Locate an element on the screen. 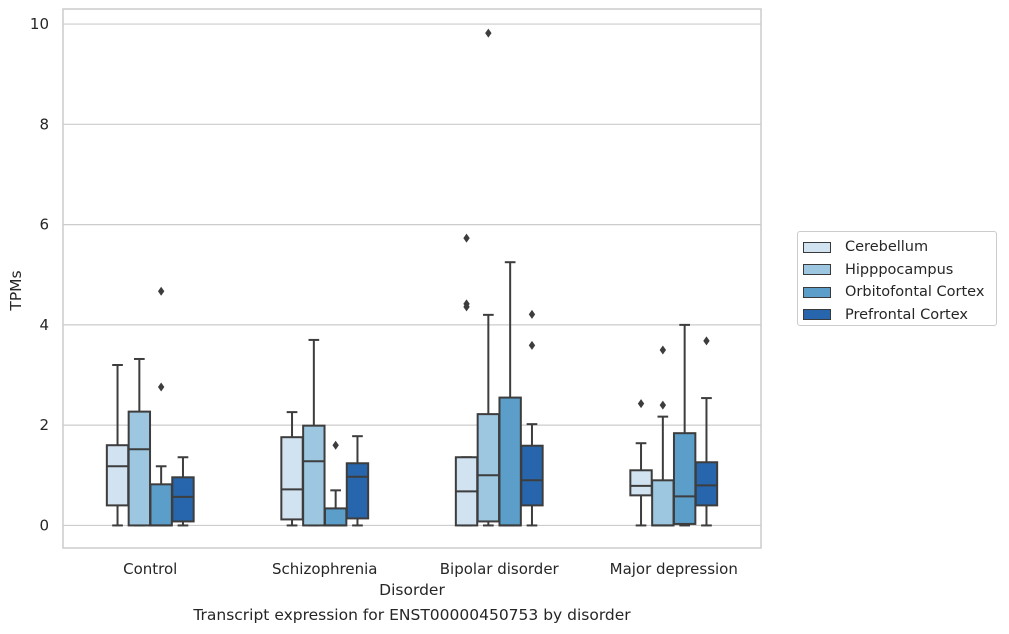  legend-label-prefrontal: Prefrontal Cortex is located at coordinates (906, 314).